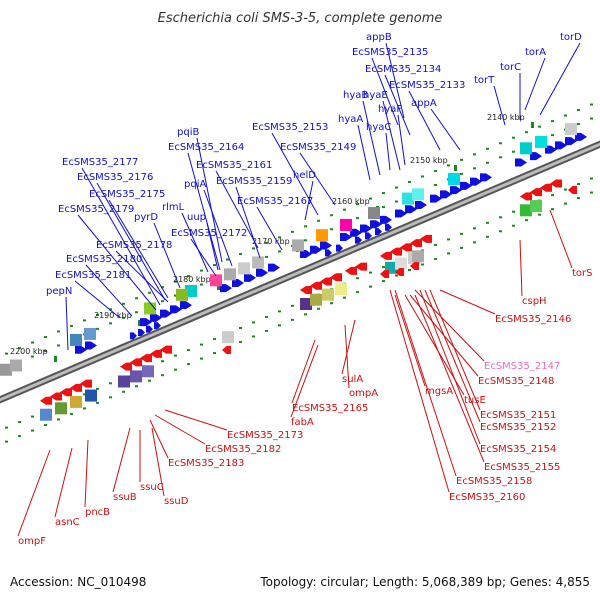 The image size is (600, 600). Describe the element at coordinates (29, 351) in the screenshot. I see `kbp-label: 2200 kbp` at that location.